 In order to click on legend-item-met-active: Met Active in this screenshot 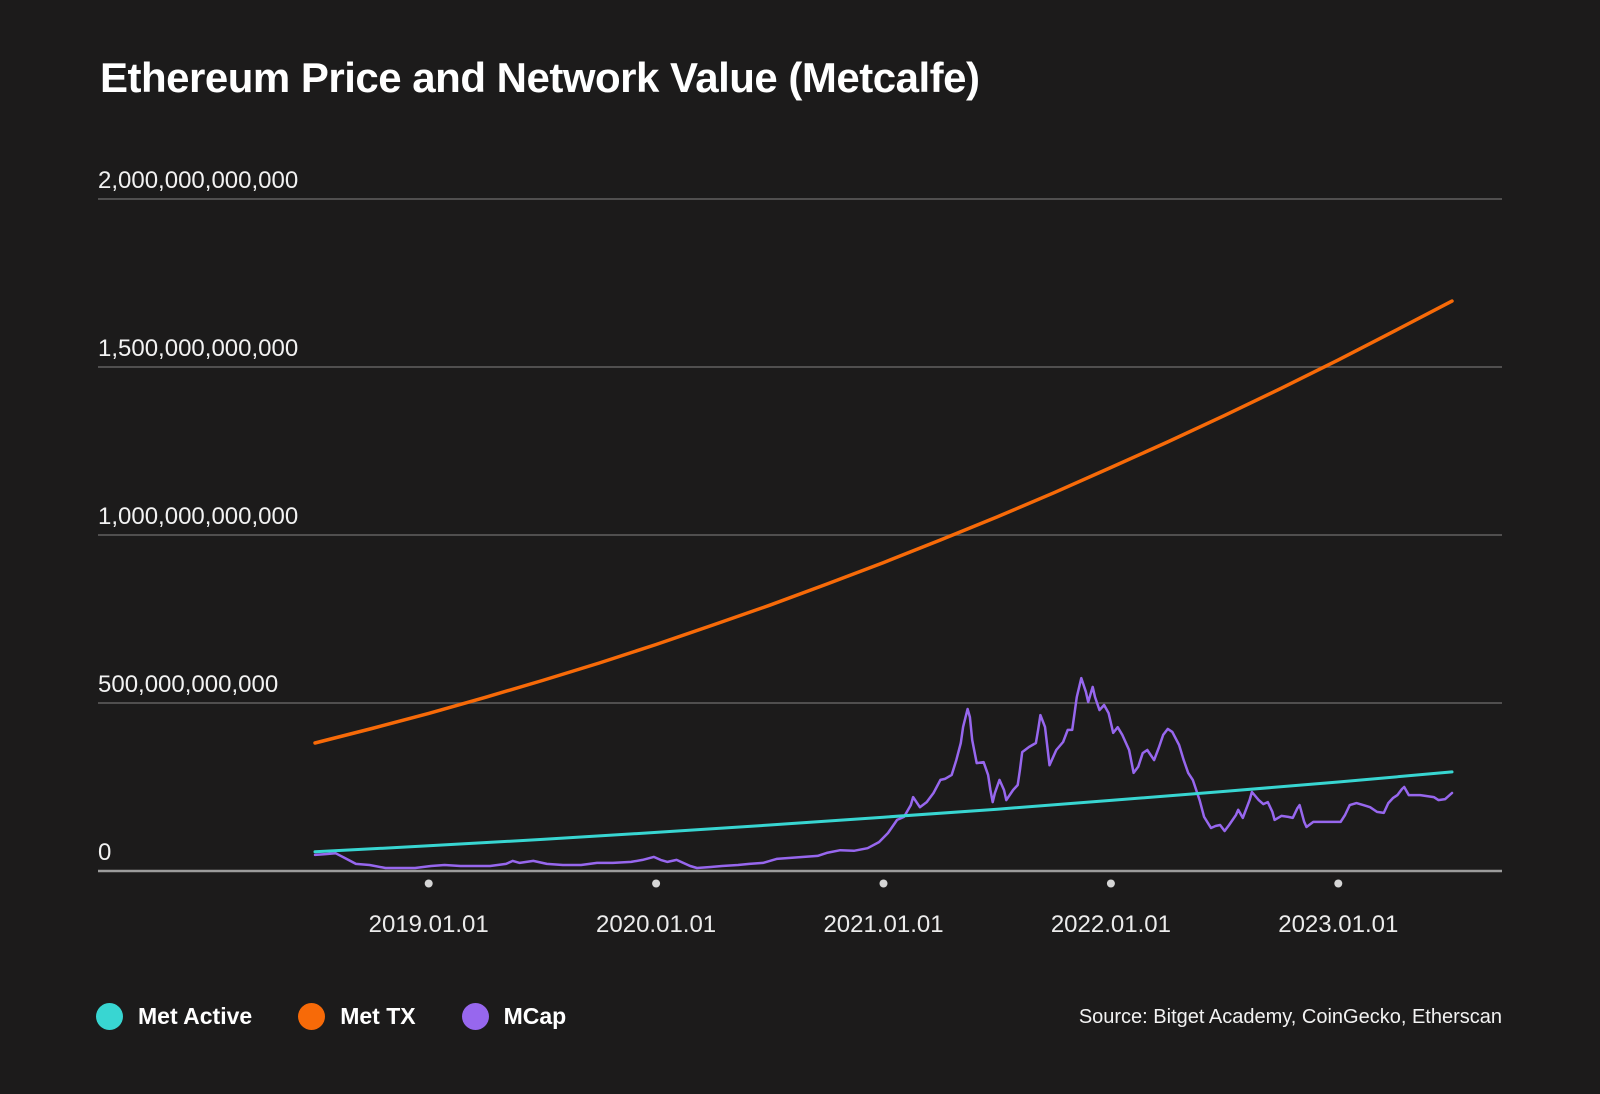, I will do `click(174, 1016)`.